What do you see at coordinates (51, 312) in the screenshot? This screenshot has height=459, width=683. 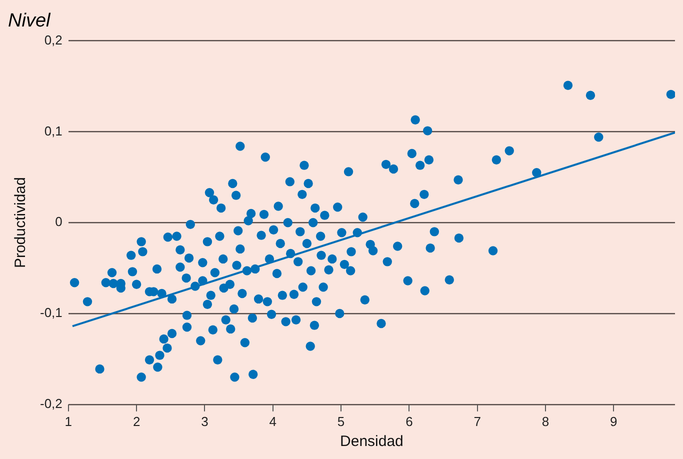 I see `y-tick-label: -0,1` at bounding box center [51, 312].